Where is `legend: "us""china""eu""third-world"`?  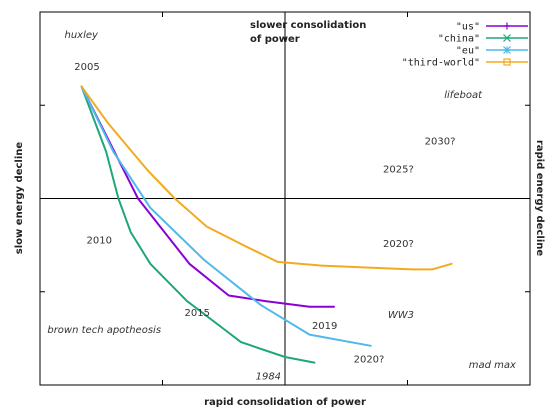 legend: "us""china""eu""third-world" is located at coordinates (465, 45).